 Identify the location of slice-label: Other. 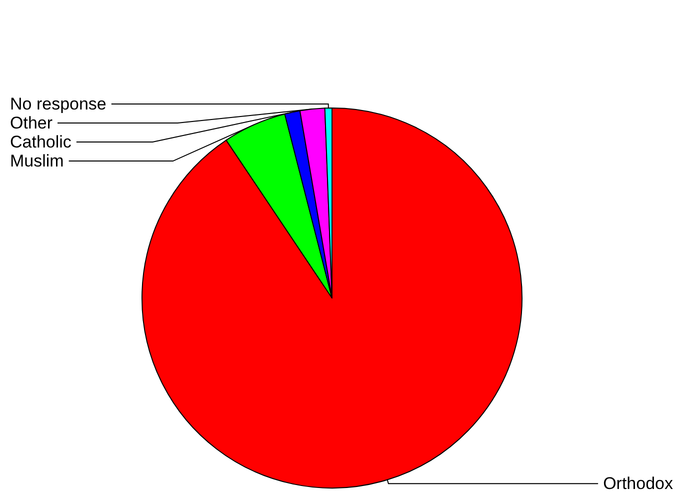
(31, 123).